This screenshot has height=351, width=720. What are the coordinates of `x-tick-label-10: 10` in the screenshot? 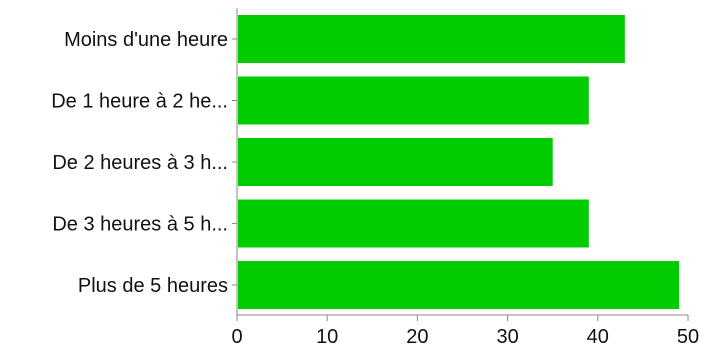 It's located at (327, 337).